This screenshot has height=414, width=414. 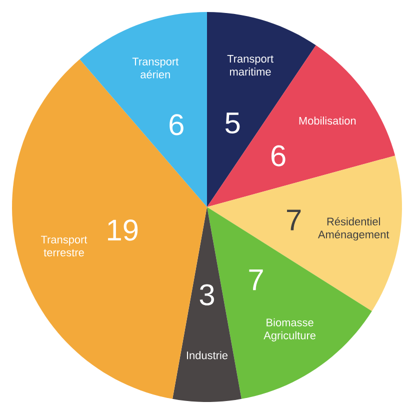 I want to click on data-label: 19, so click(x=123, y=230).